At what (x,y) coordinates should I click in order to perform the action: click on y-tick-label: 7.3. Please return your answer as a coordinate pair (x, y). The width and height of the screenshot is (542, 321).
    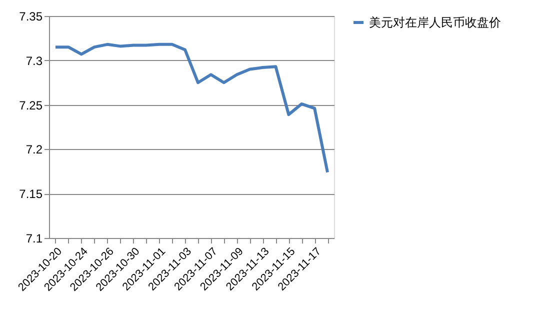
    Looking at the image, I should click on (34, 61).